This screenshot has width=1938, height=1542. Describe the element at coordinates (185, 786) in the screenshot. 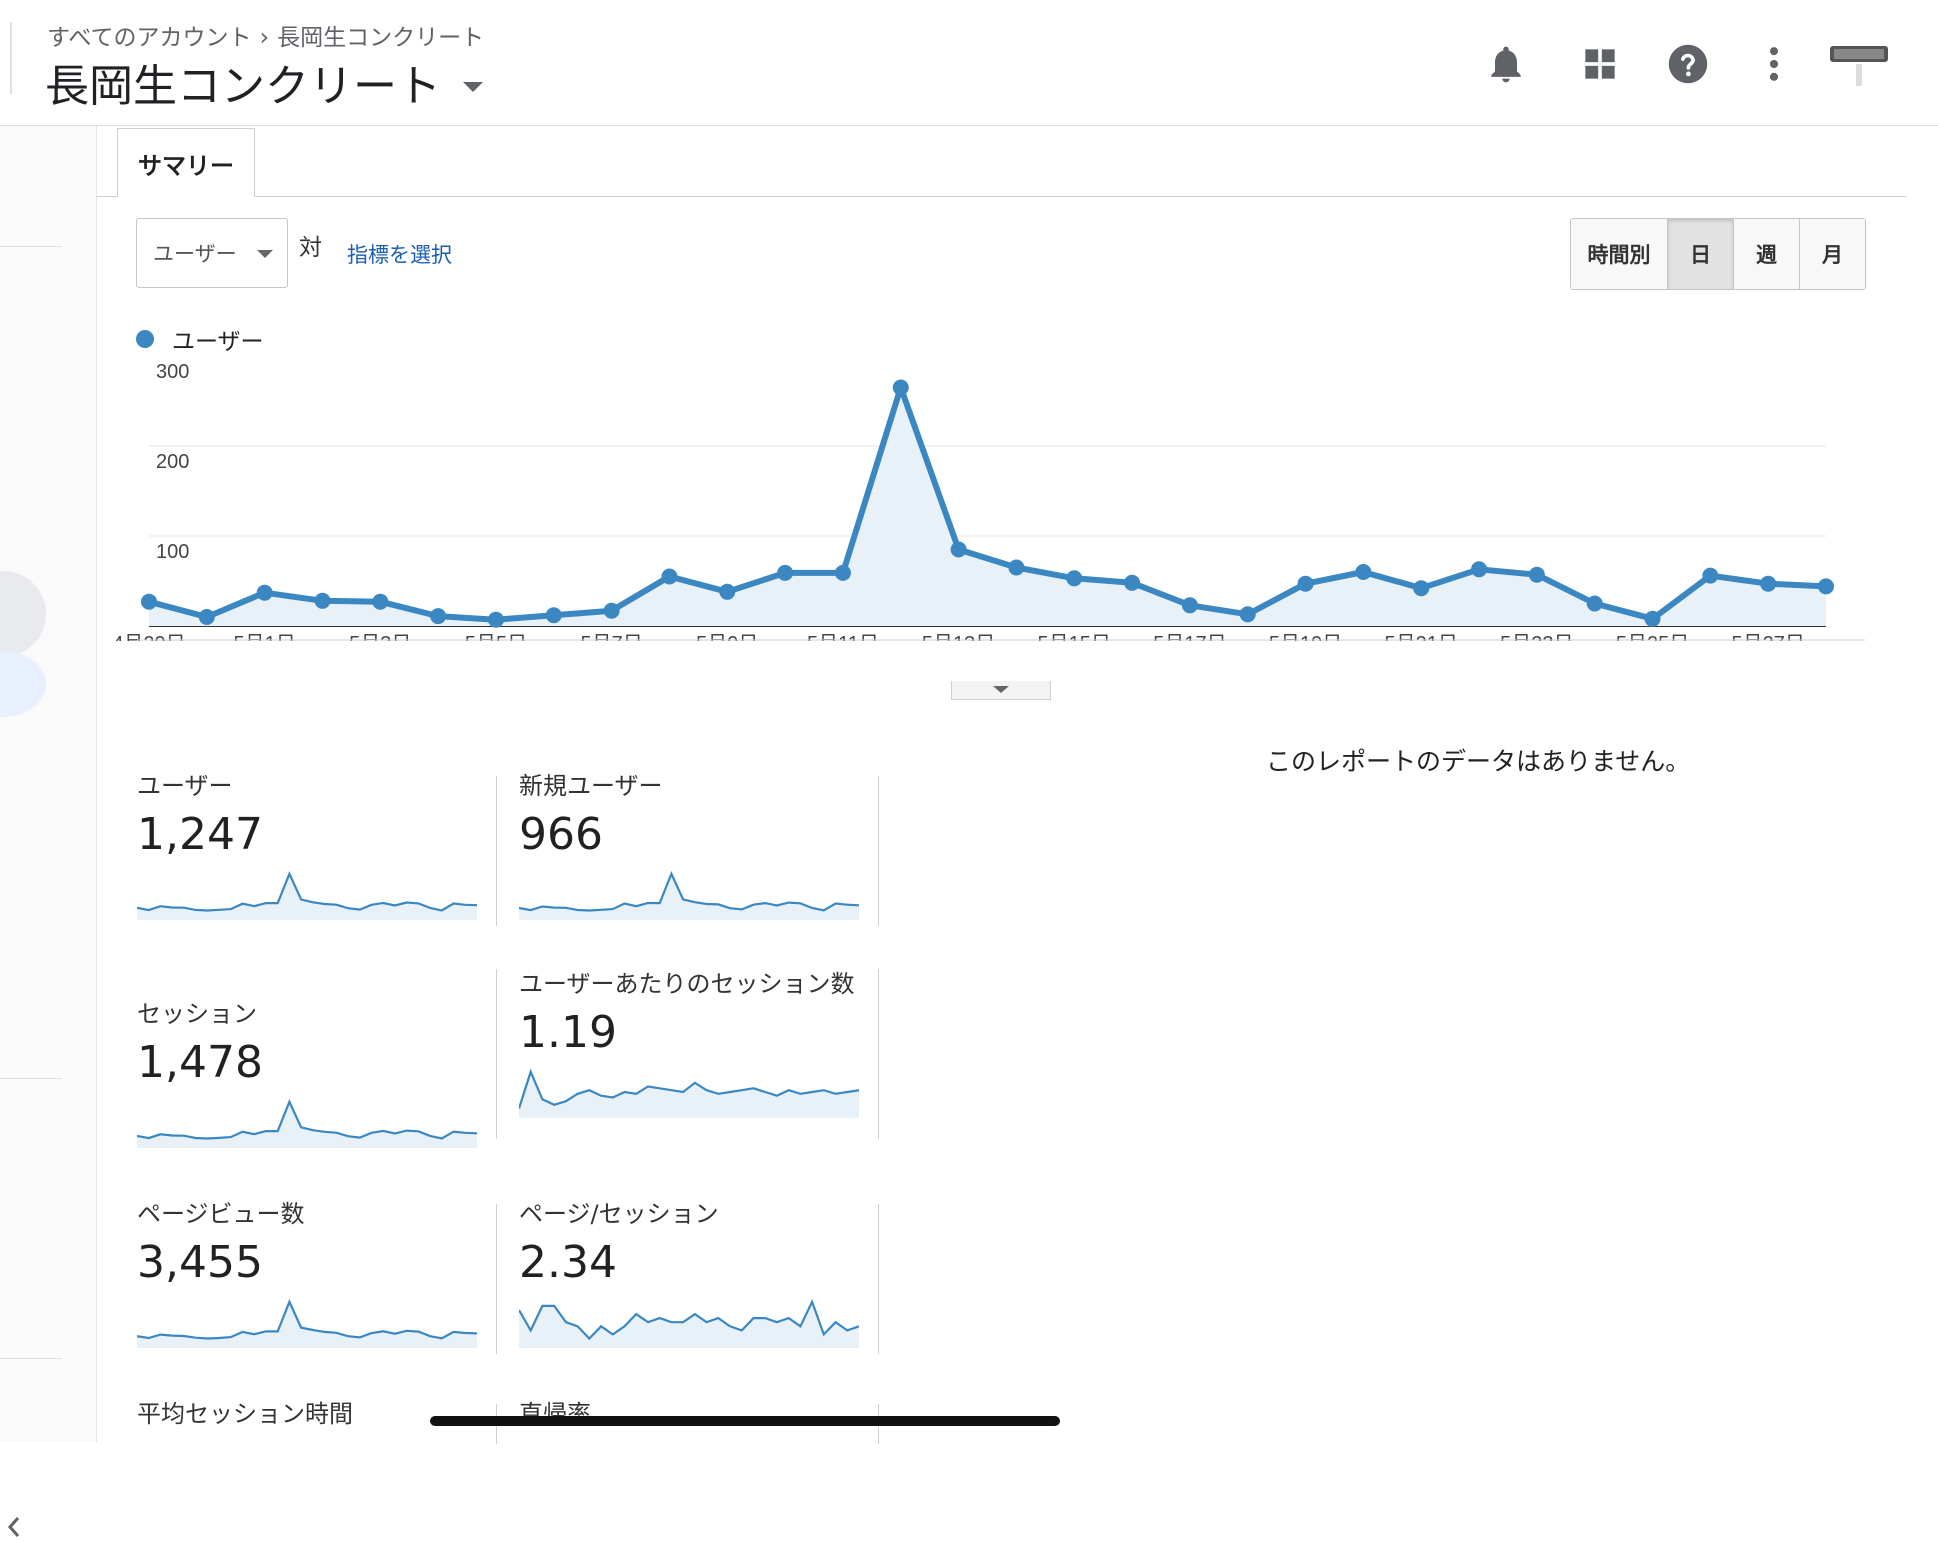

I see `metric-label: ユーザー` at that location.